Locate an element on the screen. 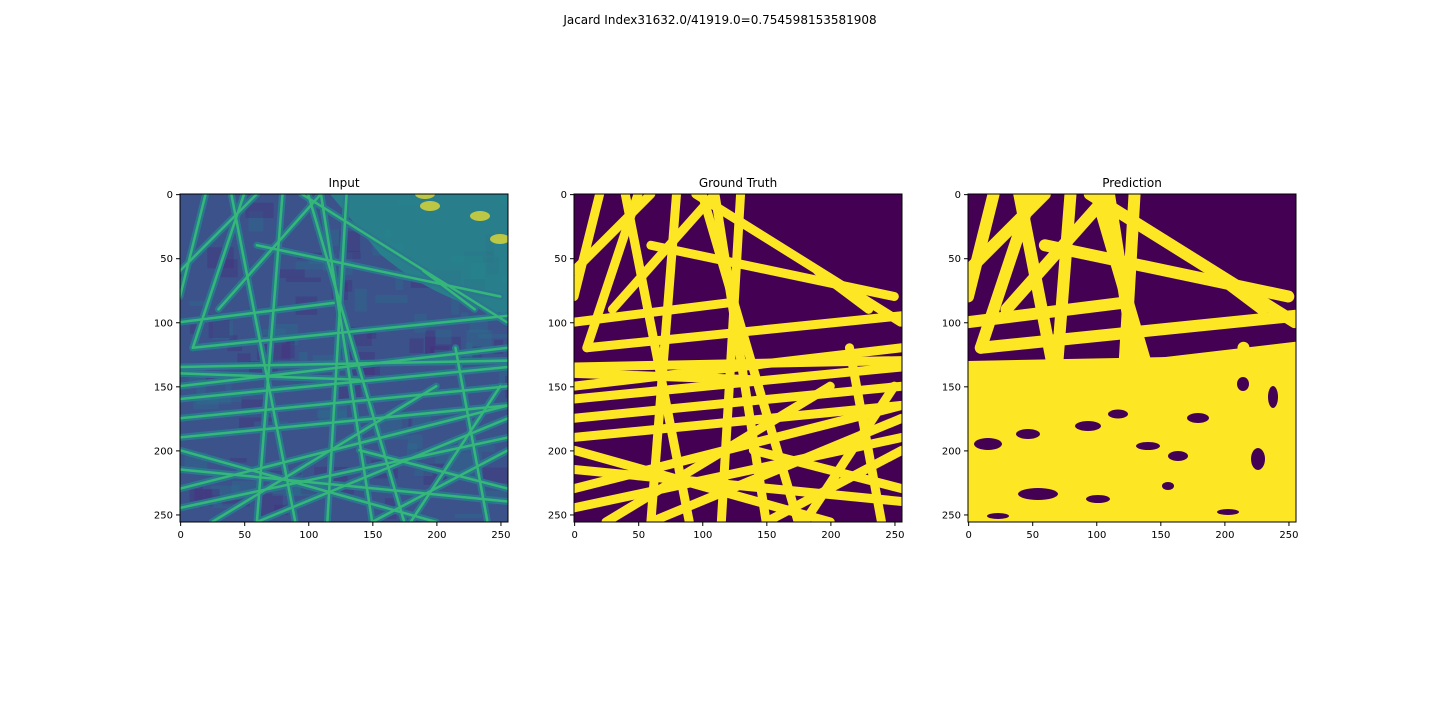 The width and height of the screenshot is (1440, 720). x-tick-label: 150 is located at coordinates (1160, 535).